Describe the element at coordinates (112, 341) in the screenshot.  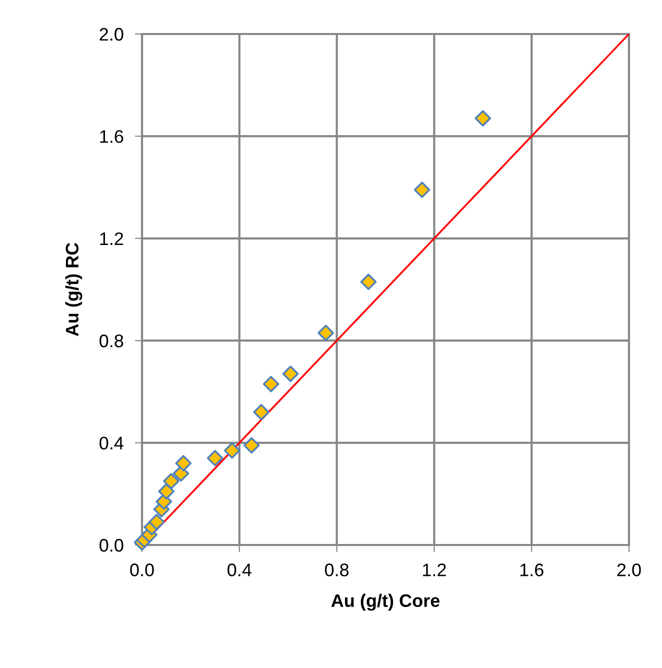
I see `y-tick-label: 0.8` at that location.